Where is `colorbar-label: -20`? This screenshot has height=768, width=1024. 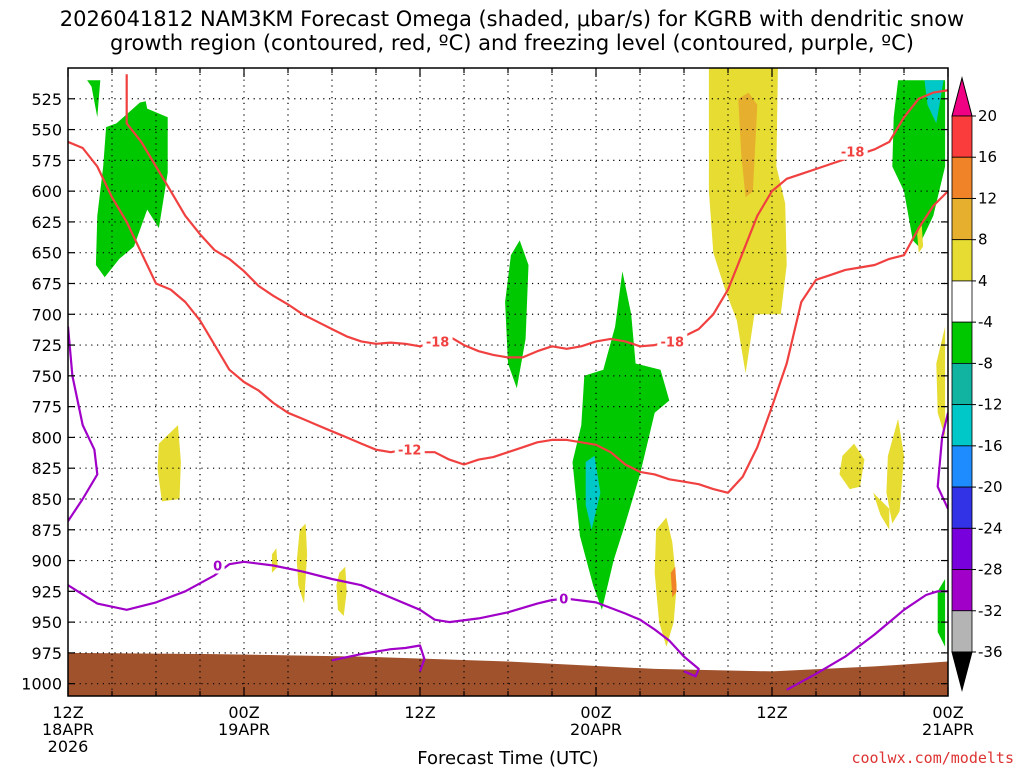 colorbar-label: -20 is located at coordinates (990, 487).